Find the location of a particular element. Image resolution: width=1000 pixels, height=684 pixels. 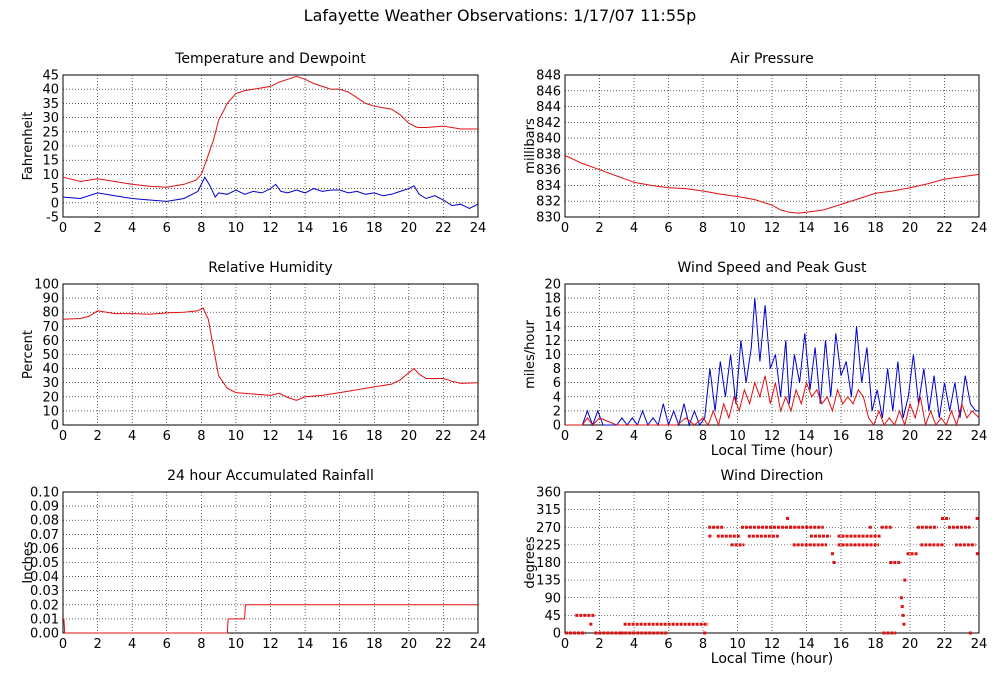

pressure-plot-frame is located at coordinates (772, 146).